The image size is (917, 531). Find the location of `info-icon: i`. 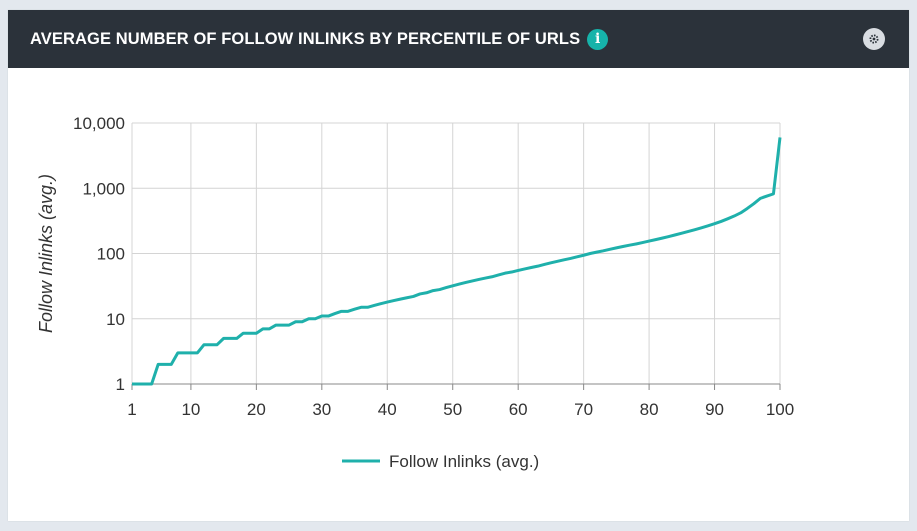

info-icon: i is located at coordinates (598, 39).